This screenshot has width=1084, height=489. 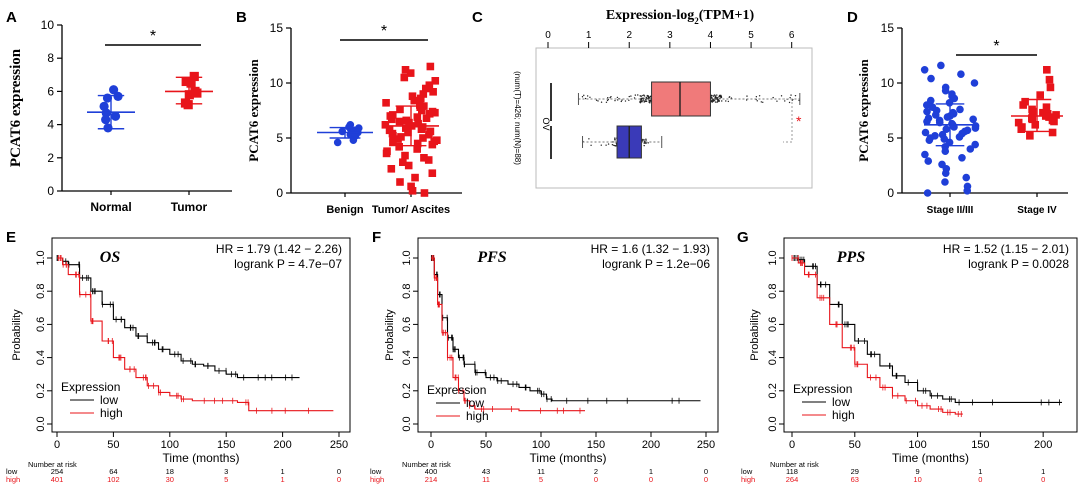 What do you see at coordinates (541, 479) in the screenshot?
I see `risk-count: 5` at bounding box center [541, 479].